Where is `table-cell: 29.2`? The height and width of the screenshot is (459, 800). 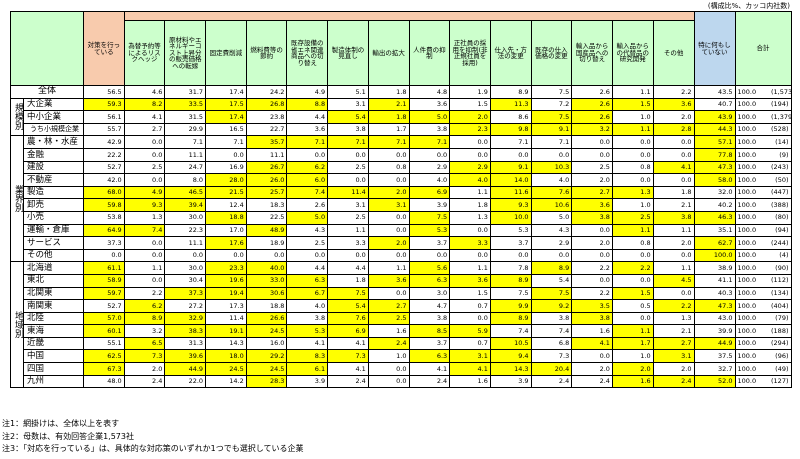
table-cell: 29.2 is located at coordinates (266, 356).